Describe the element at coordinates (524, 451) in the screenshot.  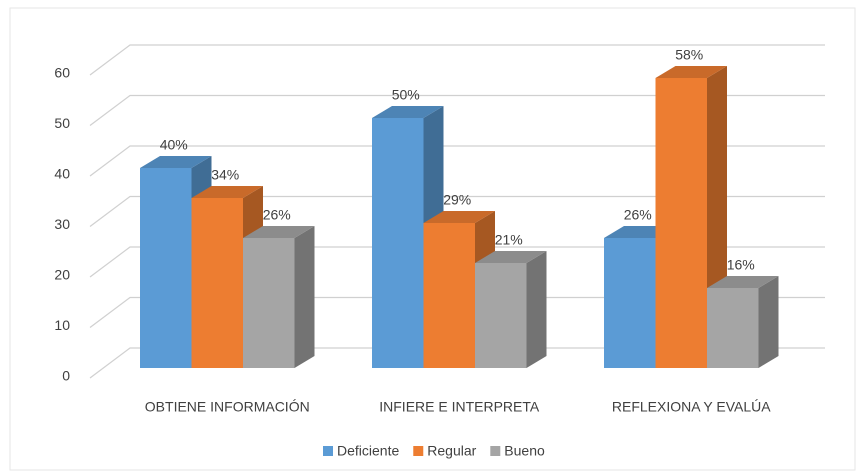
I see `legend-label: Bueno` at that location.